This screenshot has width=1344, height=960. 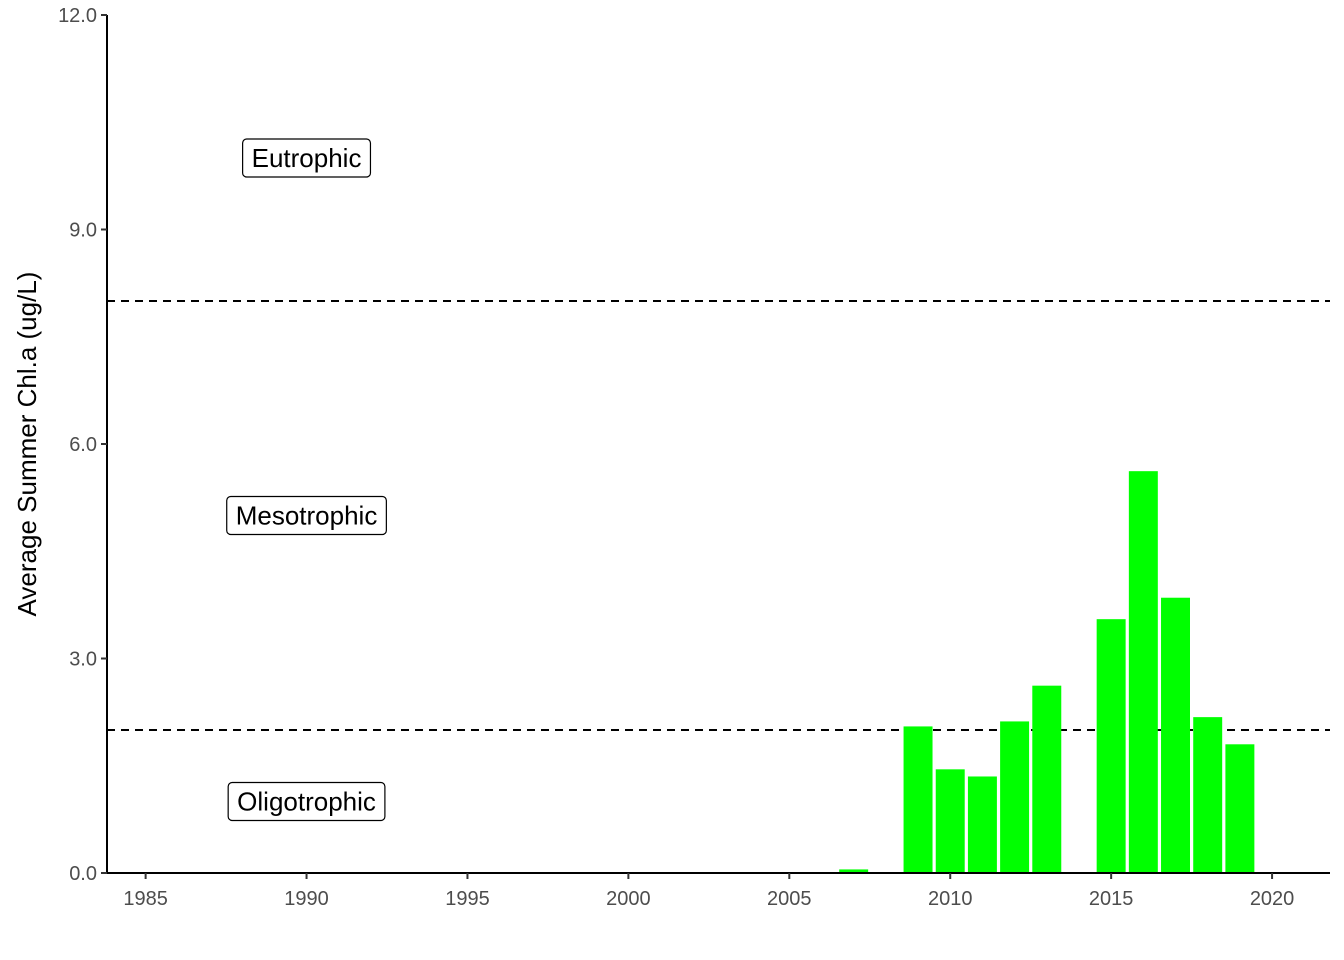 I want to click on y-tick-label: 12.0, so click(x=77, y=16).